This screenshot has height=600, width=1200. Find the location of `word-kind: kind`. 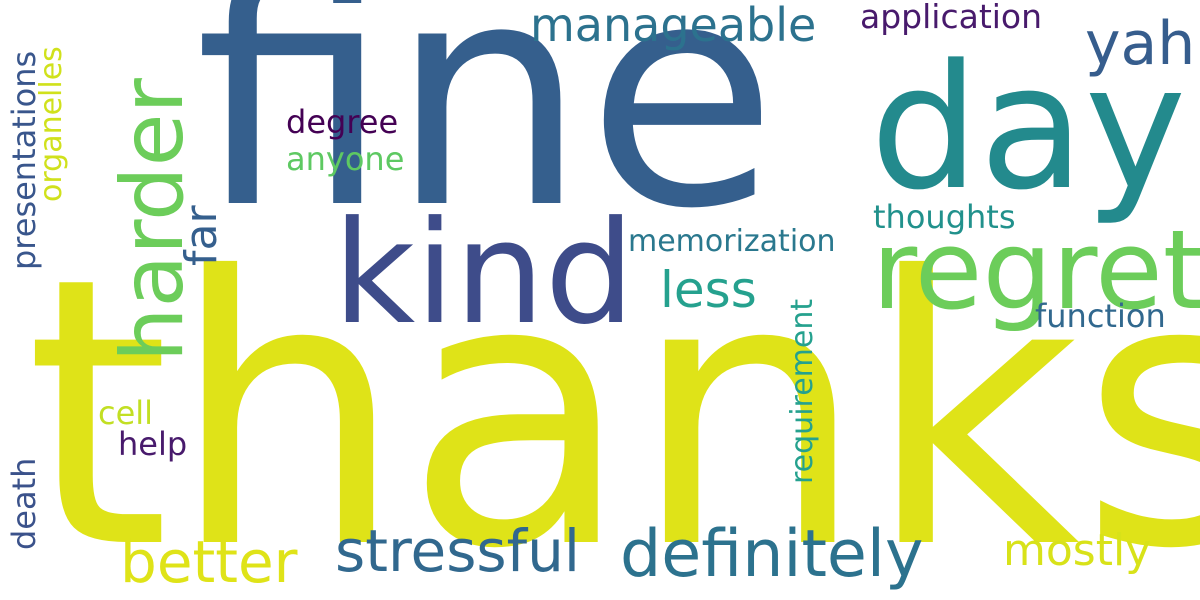

word-kind: kind is located at coordinates (484, 273).